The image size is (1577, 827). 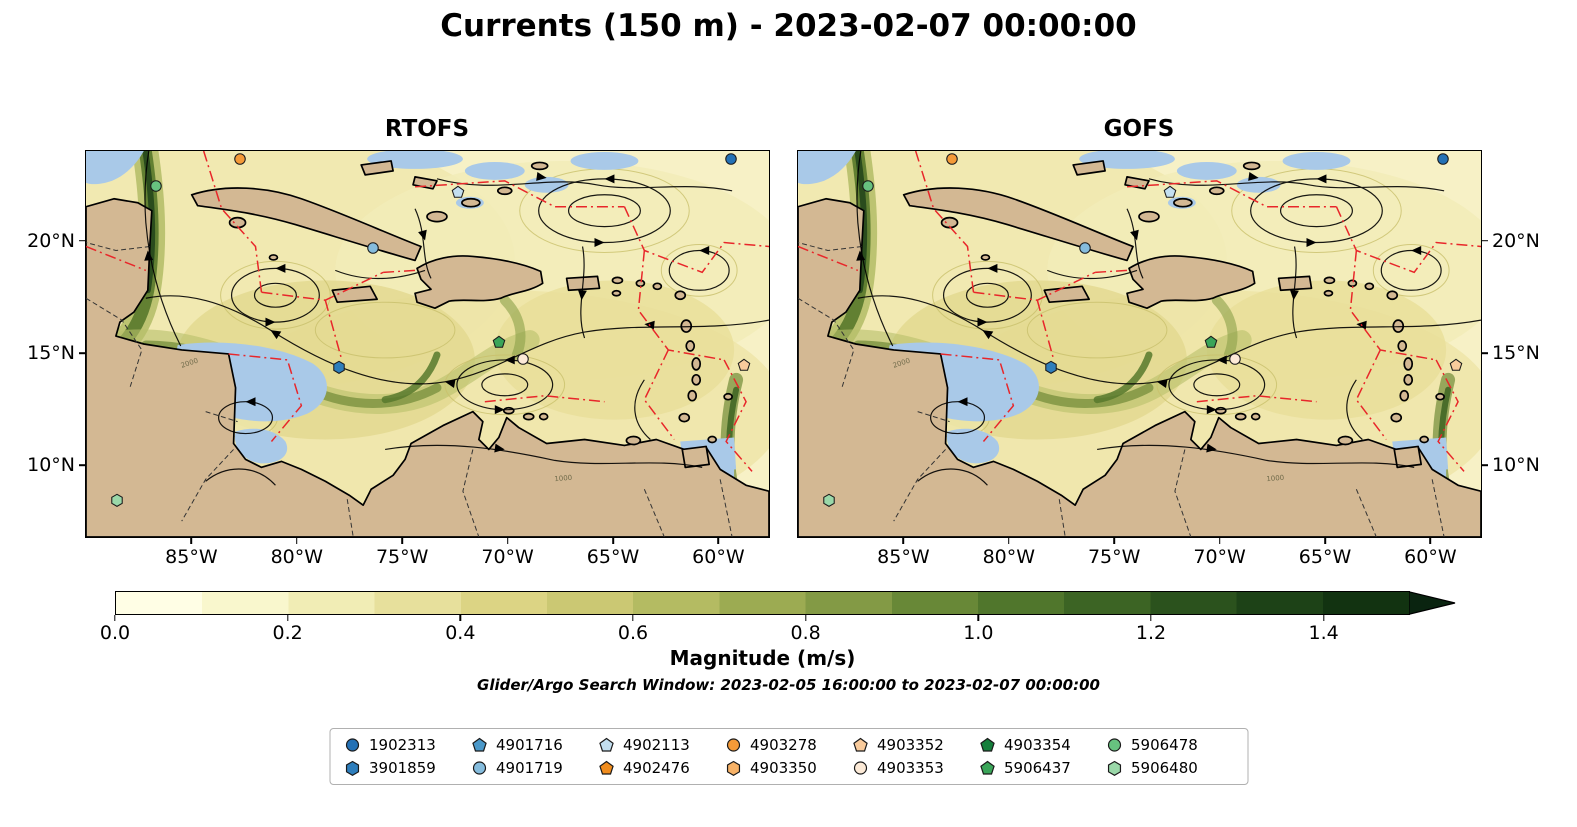 What do you see at coordinates (1037, 768) in the screenshot?
I see `legend-entry-label: 5906437` at bounding box center [1037, 768].